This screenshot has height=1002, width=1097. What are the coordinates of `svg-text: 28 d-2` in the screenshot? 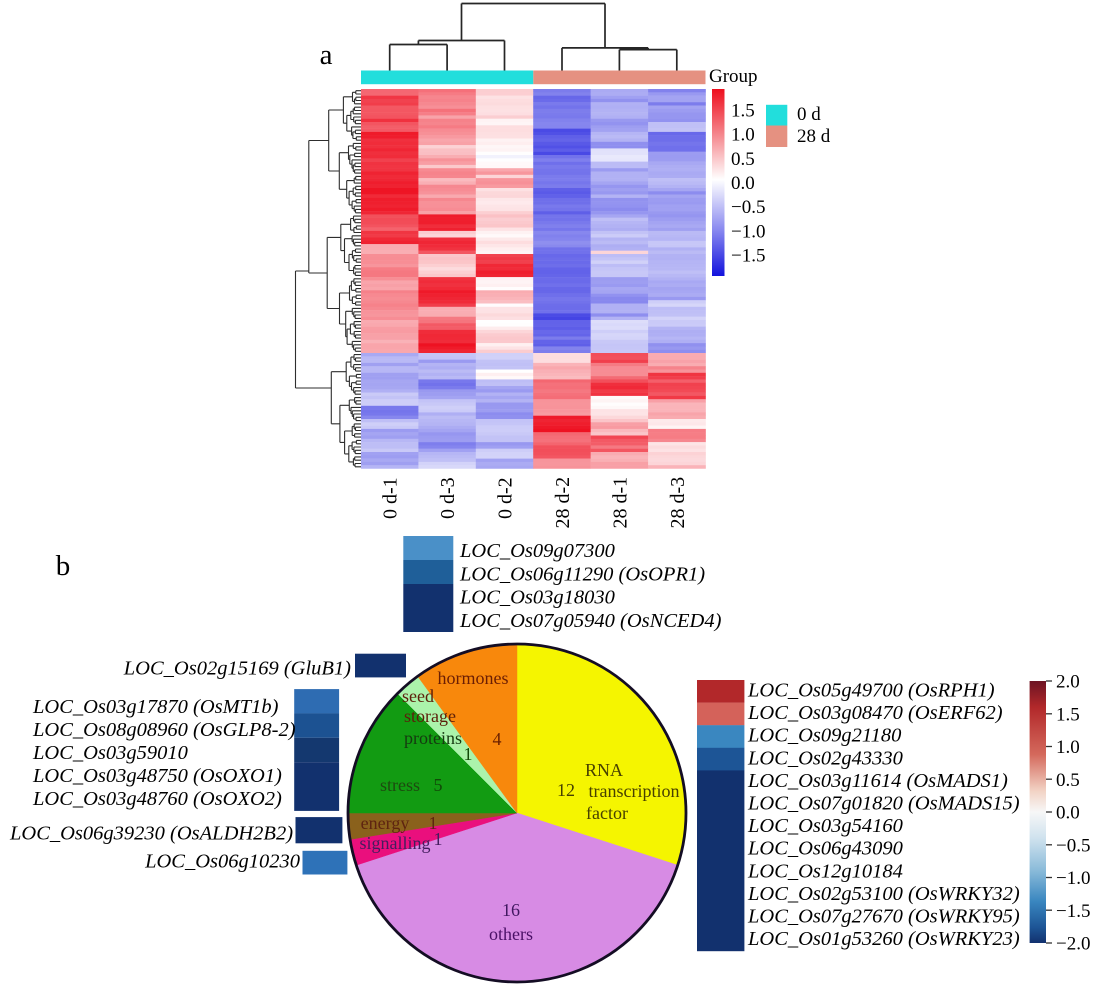 It's located at (563, 503).